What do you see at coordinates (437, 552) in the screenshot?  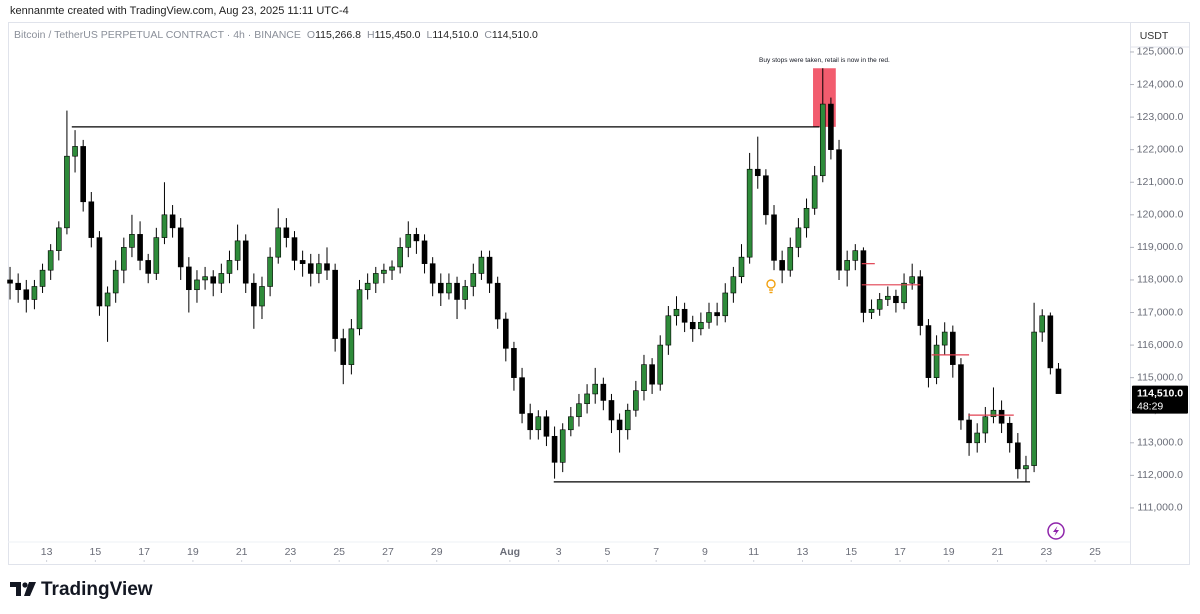 I see `x-tick-label: 29` at bounding box center [437, 552].